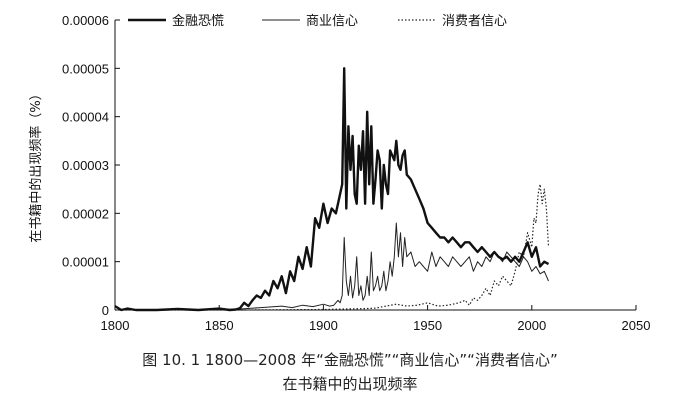 This screenshot has width=700, height=402. What do you see at coordinates (85, 68) in the screenshot?
I see `y-tick-label: 0.00005` at bounding box center [85, 68].